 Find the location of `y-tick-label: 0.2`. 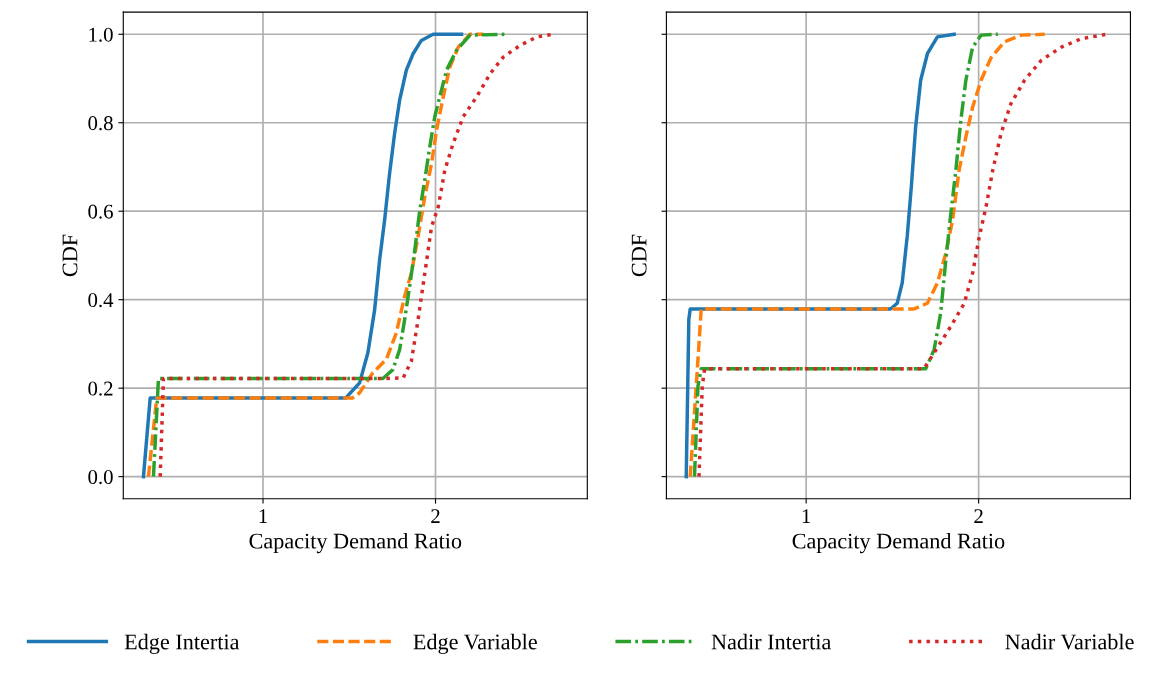

y-tick-label: 0.2 is located at coordinates (100, 388).